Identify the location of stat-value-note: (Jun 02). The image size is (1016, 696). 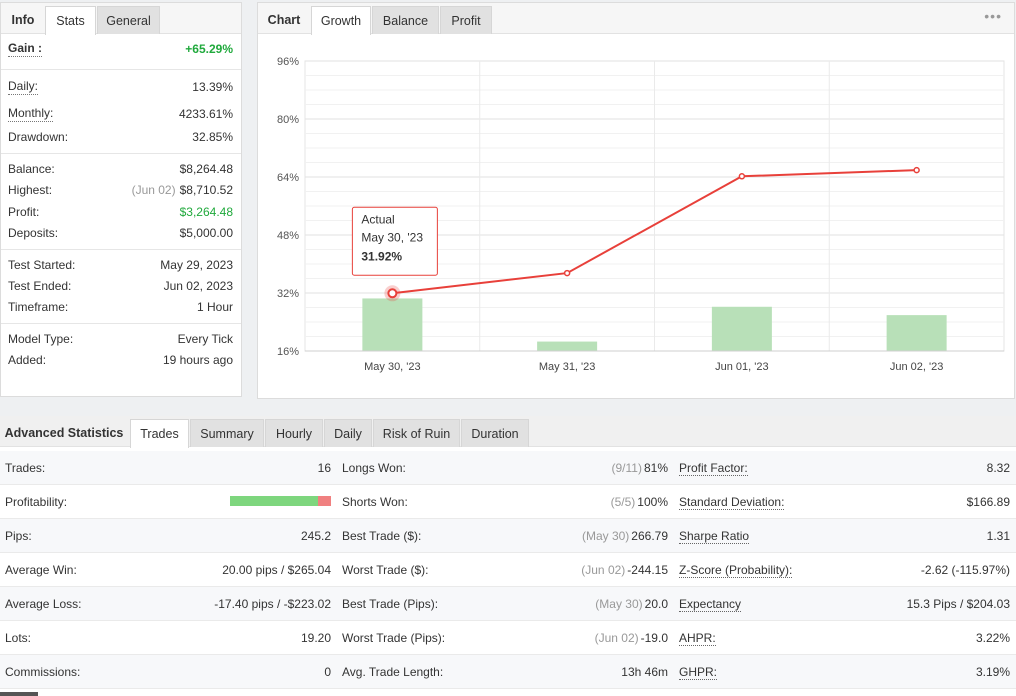
(616, 638).